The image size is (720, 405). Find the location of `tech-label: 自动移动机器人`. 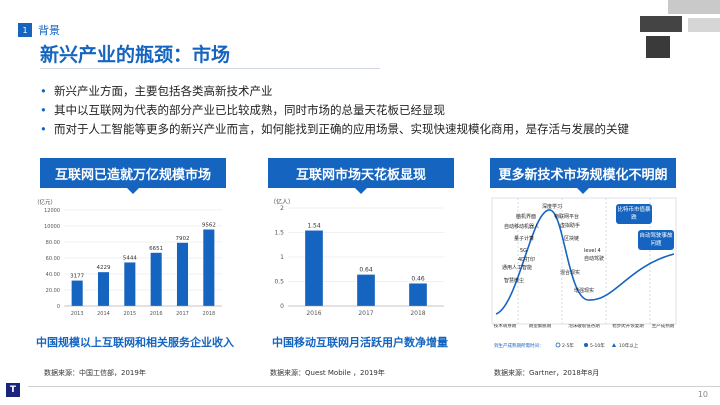

tech-label: 自动移动机器人 is located at coordinates (521, 226).